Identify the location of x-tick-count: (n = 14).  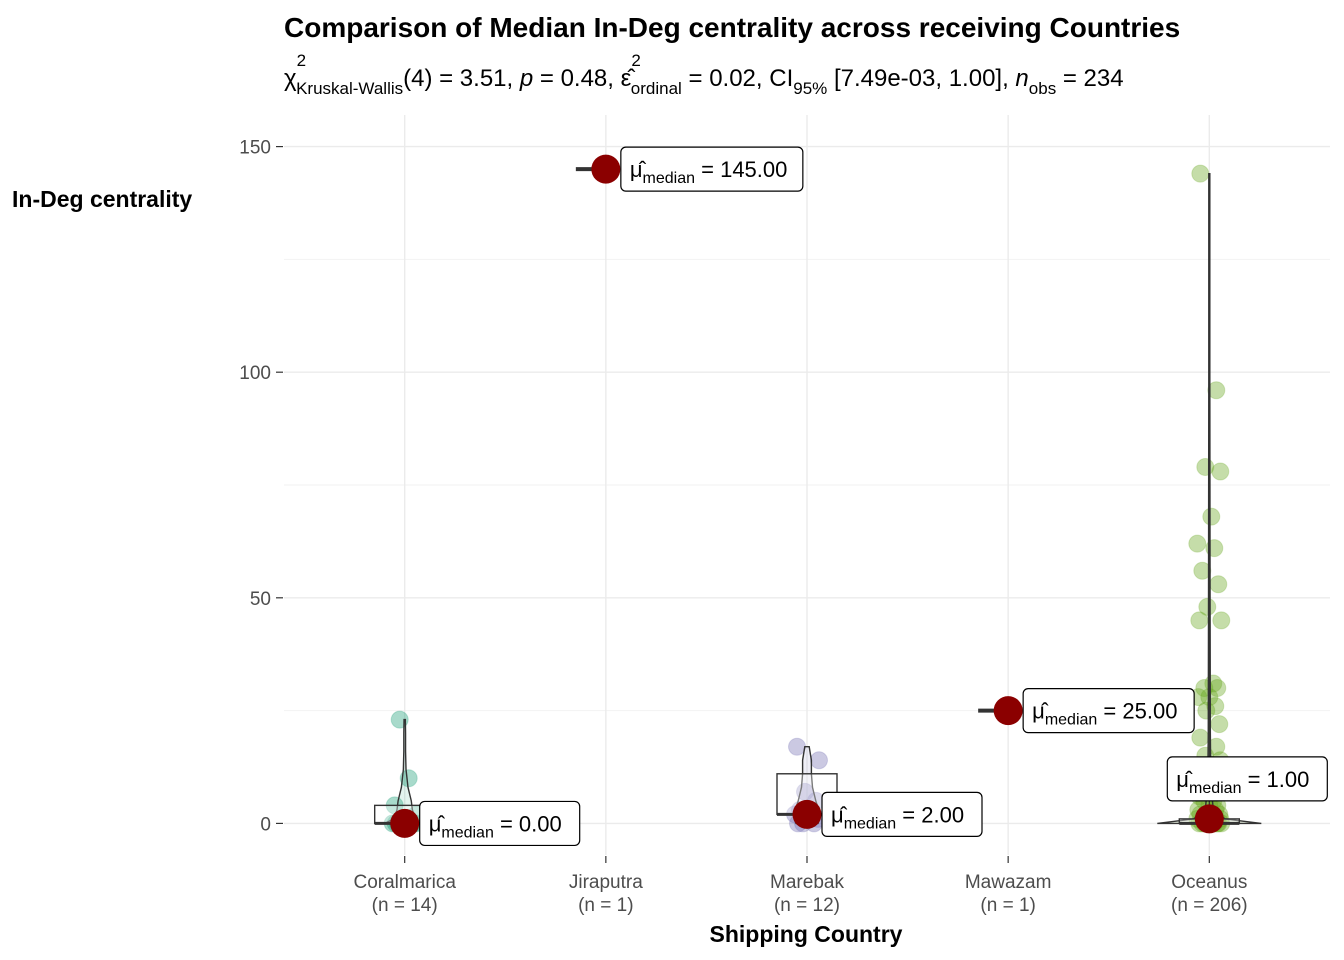
(405, 905).